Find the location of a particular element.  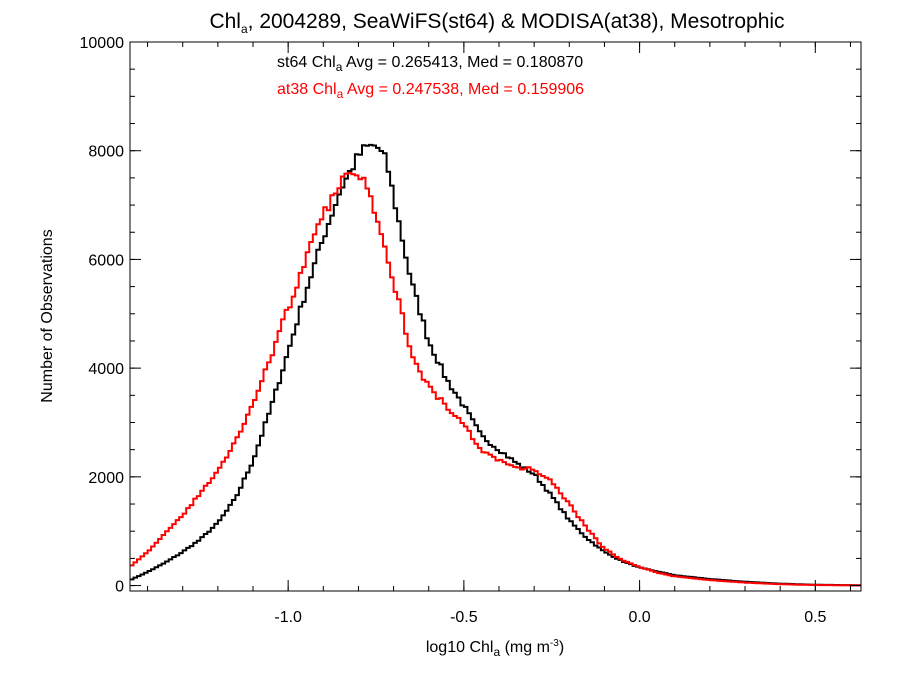

y-tick-label: 4000 is located at coordinates (106, 369).